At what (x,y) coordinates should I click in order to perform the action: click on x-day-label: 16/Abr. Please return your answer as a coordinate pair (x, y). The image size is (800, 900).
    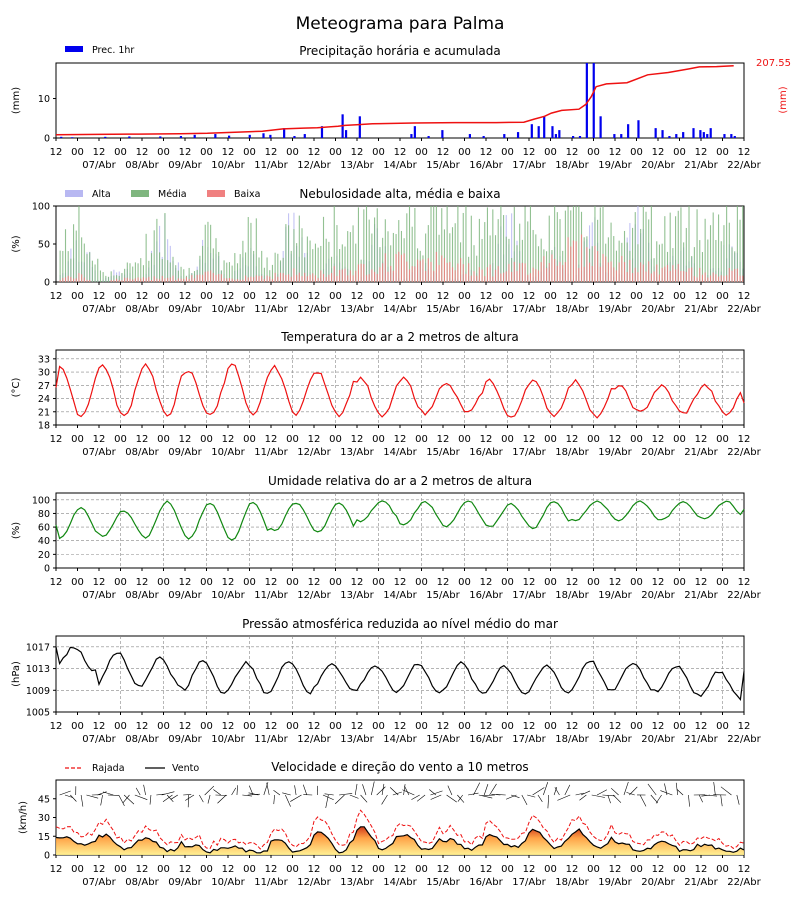
    Looking at the image, I should click on (486, 739).